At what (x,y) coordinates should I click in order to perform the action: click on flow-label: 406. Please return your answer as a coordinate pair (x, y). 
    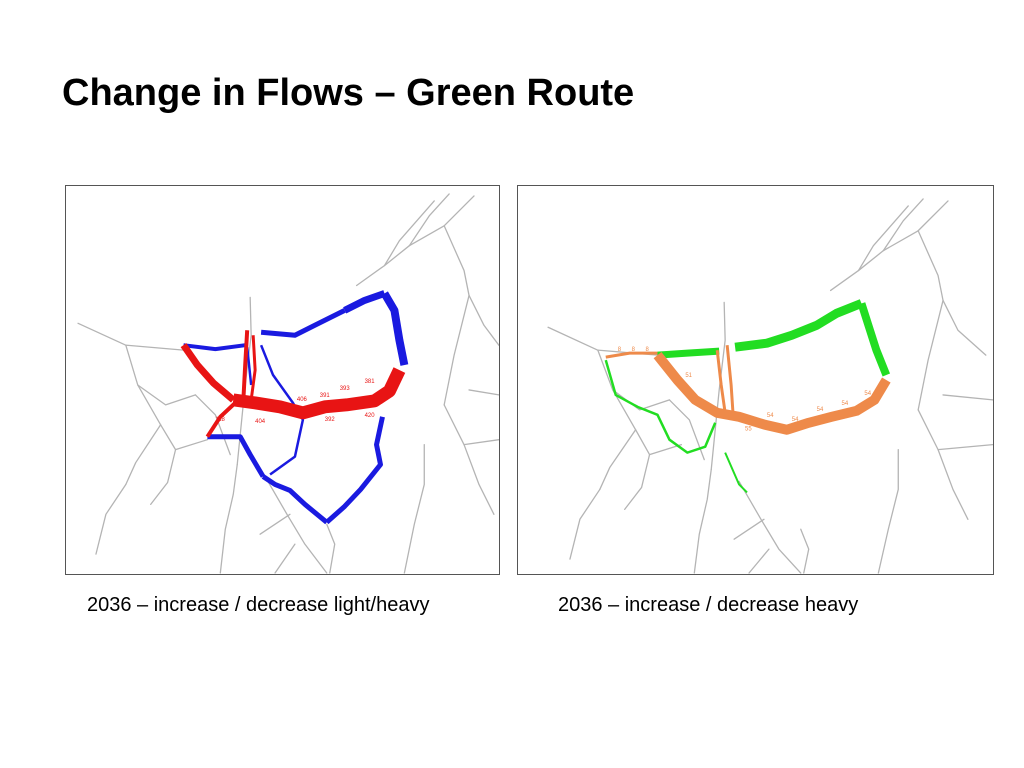
    Looking at the image, I should click on (302, 400).